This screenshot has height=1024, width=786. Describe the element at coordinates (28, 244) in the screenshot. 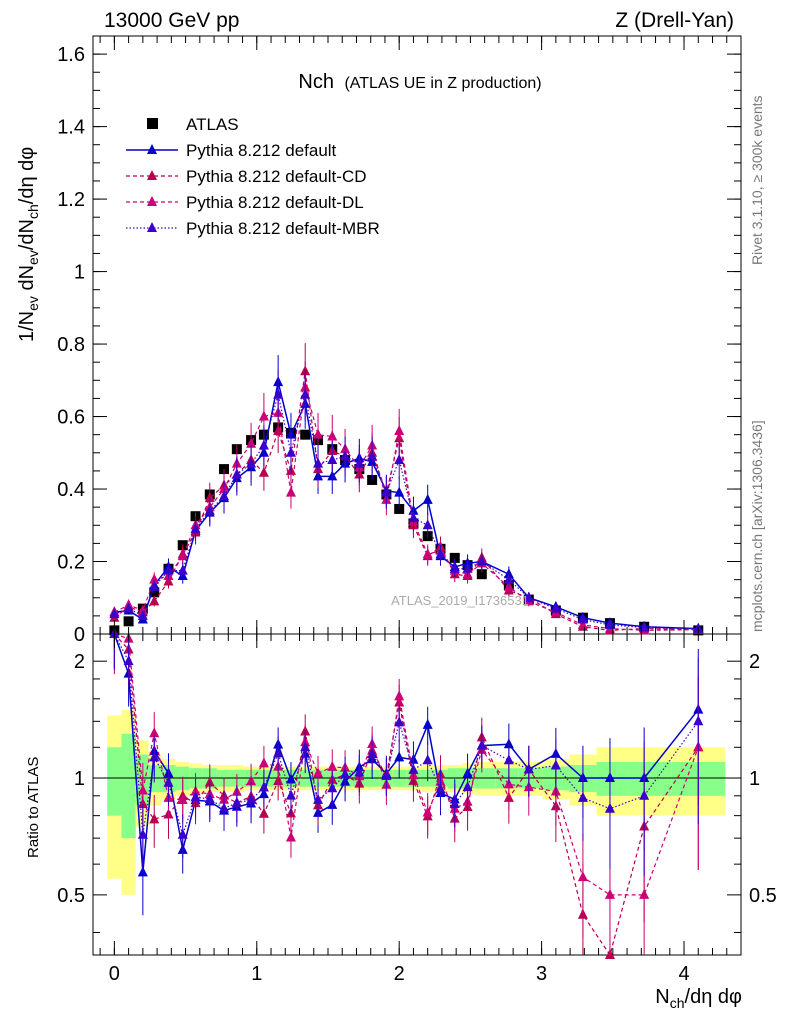

I see `y-axis-label: 1/Nev dNev/dNch/dη dφ` at that location.